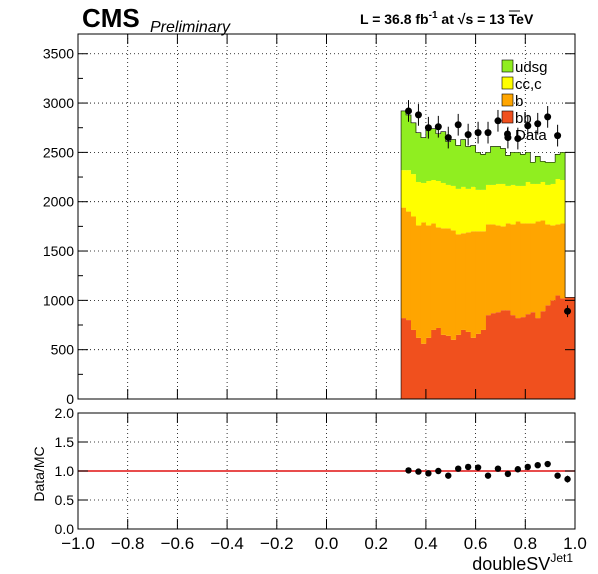  I want to click on x-tick-label: 0.2, so click(376, 543).